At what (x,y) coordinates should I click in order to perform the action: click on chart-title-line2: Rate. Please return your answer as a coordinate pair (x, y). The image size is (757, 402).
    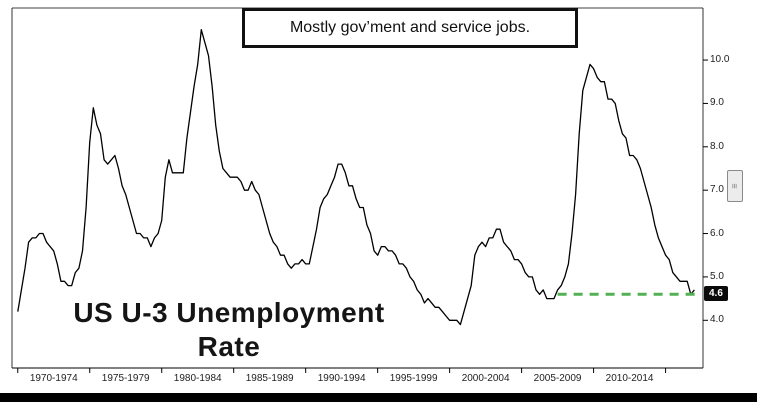
    Looking at the image, I should click on (229, 346).